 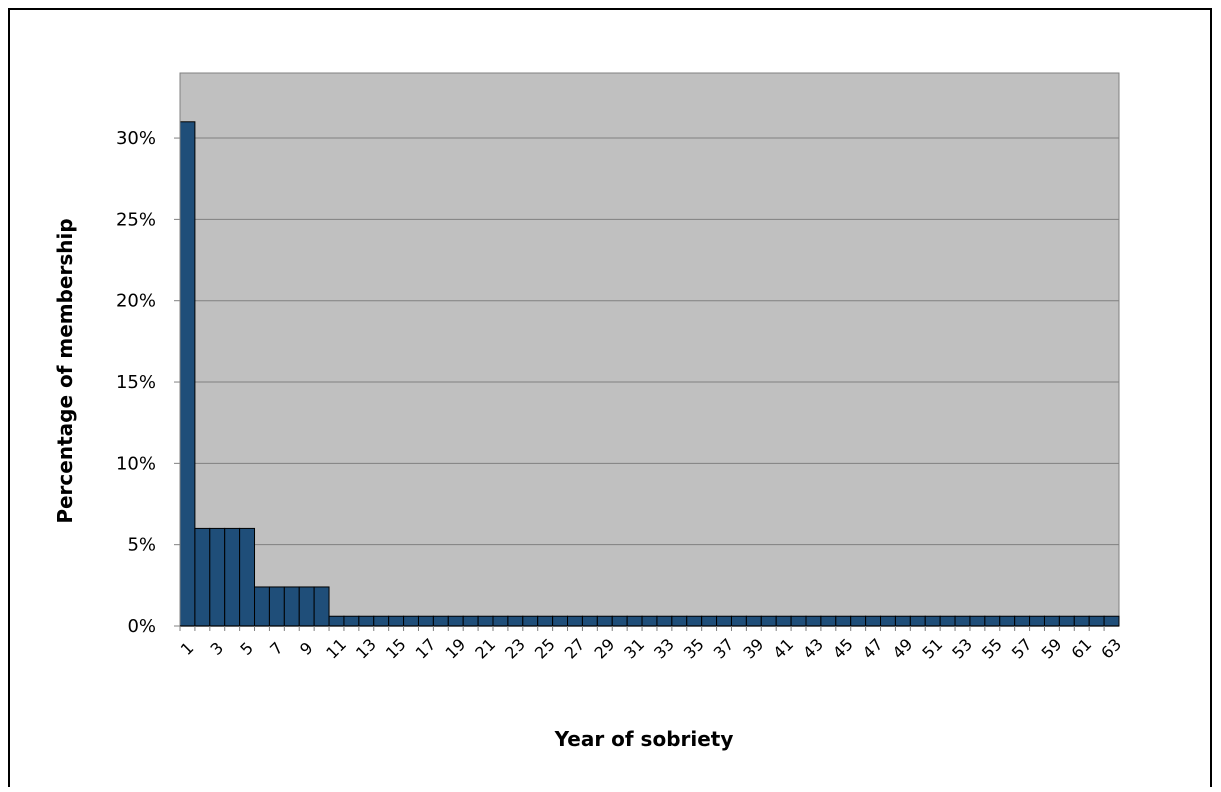 I want to click on y-tick-labels: 0% 5% 10% 15% 20% 25% 30%, so click(x=136, y=382).